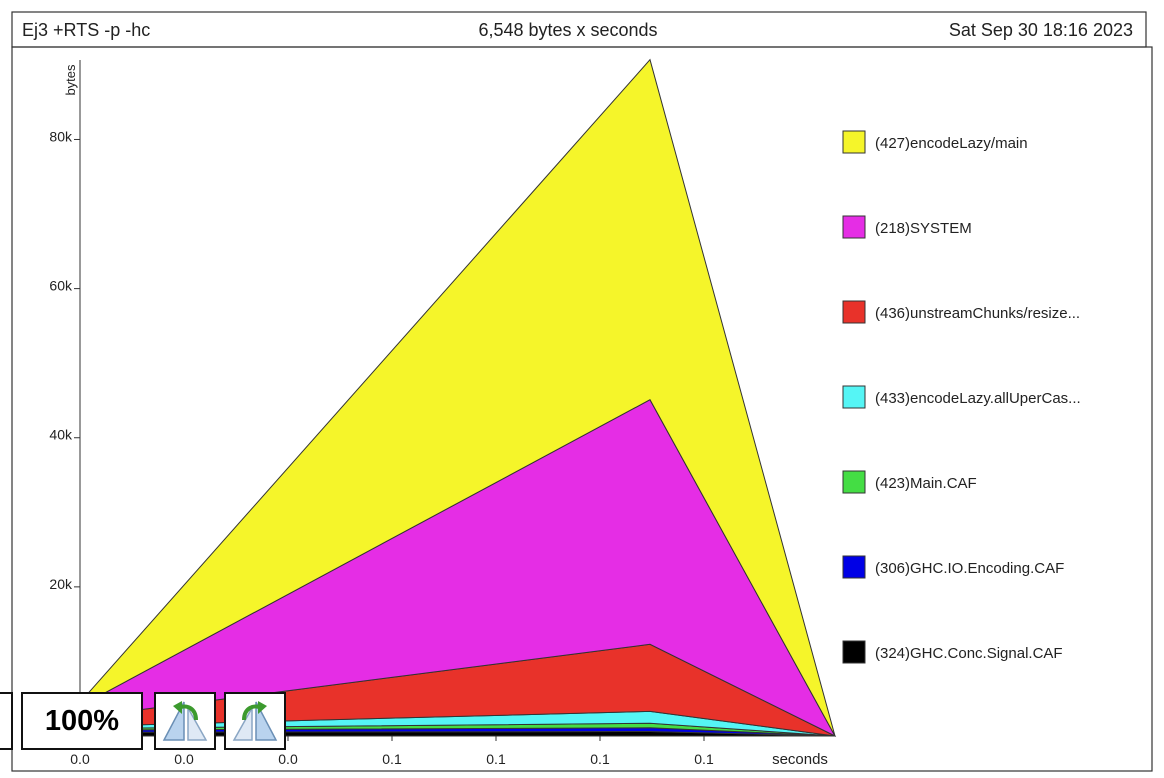  What do you see at coordinates (61, 286) in the screenshot?
I see `y-tick-label: 60k` at bounding box center [61, 286].